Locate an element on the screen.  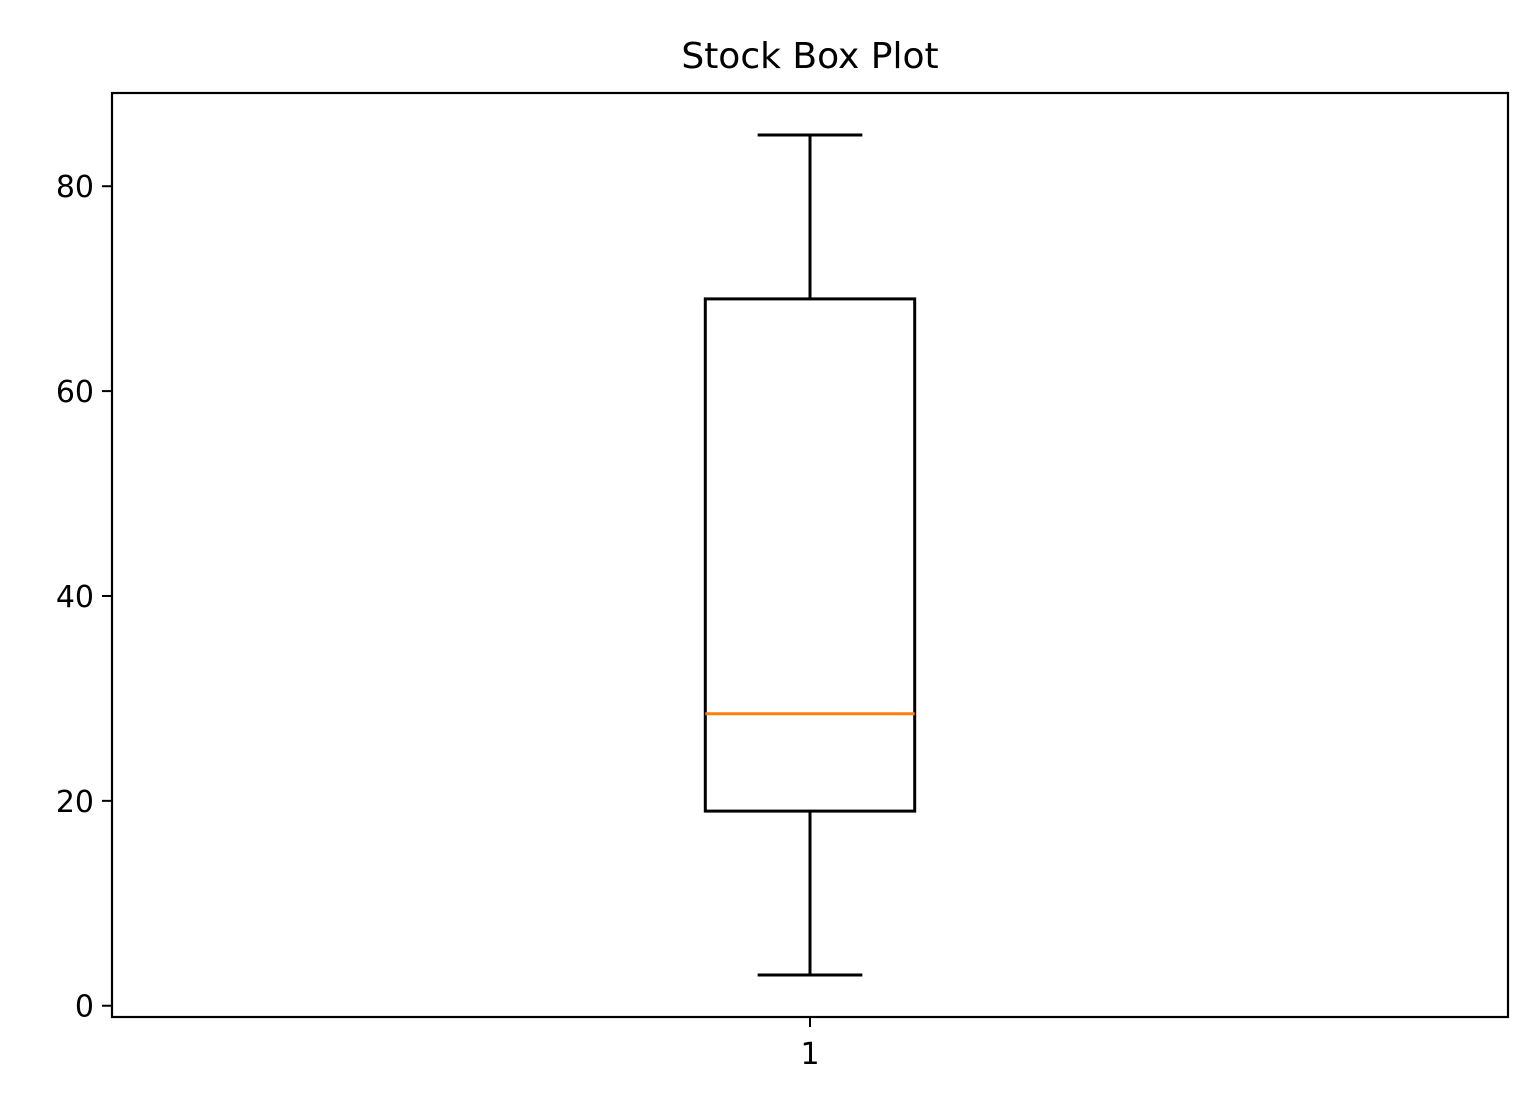
interquartile-box is located at coordinates (810, 555).